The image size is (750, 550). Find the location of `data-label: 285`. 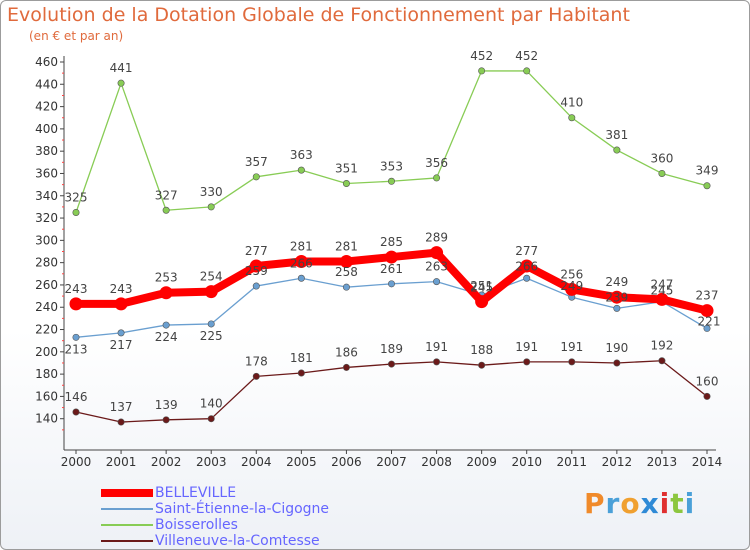

data-label: 285 is located at coordinates (391, 242).